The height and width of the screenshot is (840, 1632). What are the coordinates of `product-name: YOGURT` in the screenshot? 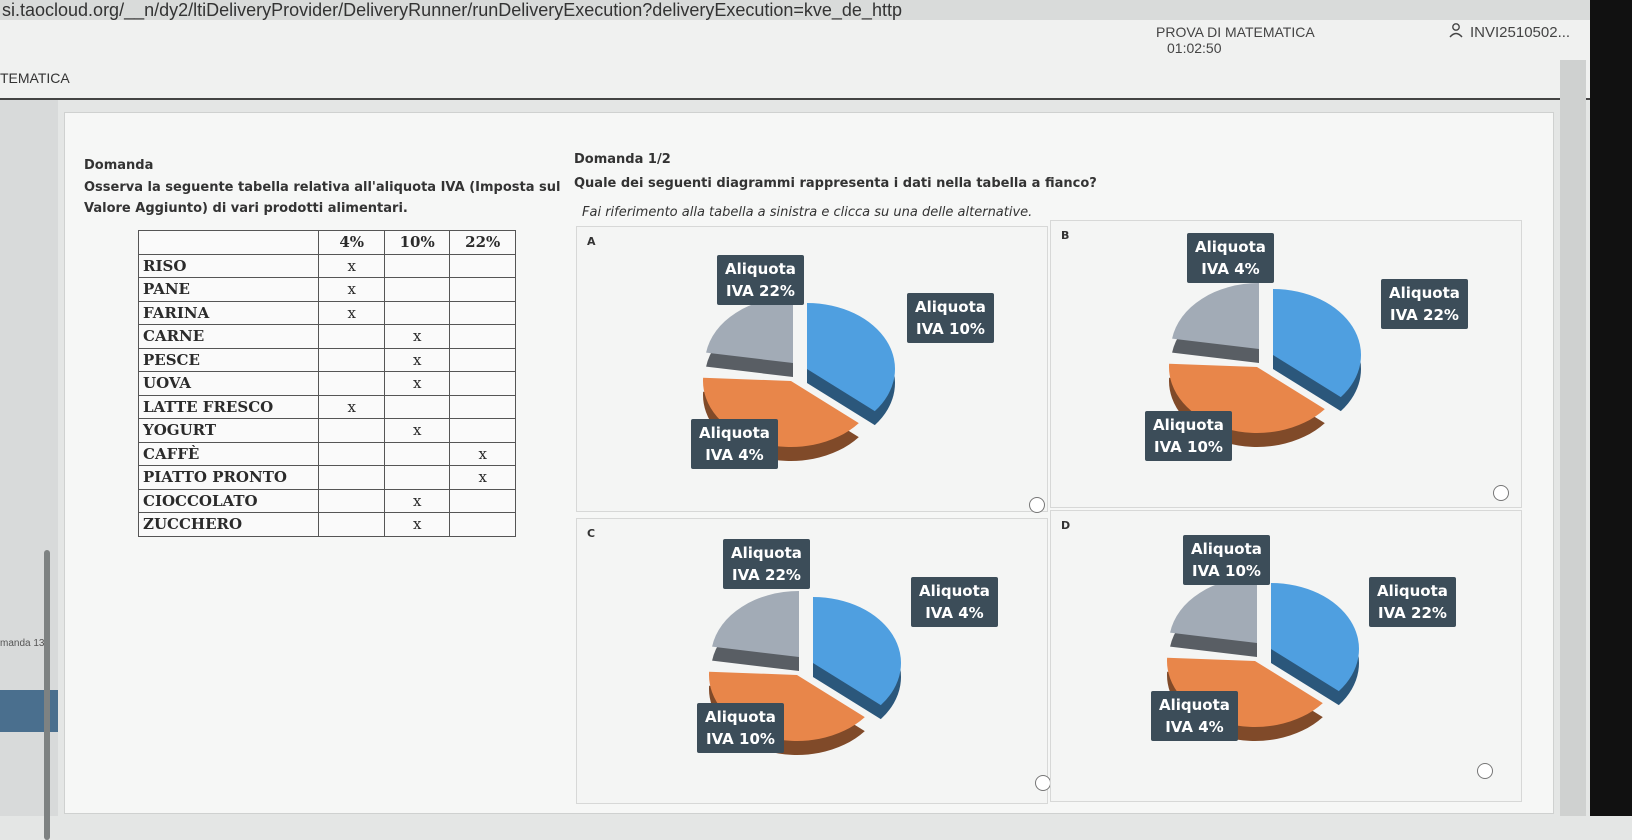 It's located at (228, 430).